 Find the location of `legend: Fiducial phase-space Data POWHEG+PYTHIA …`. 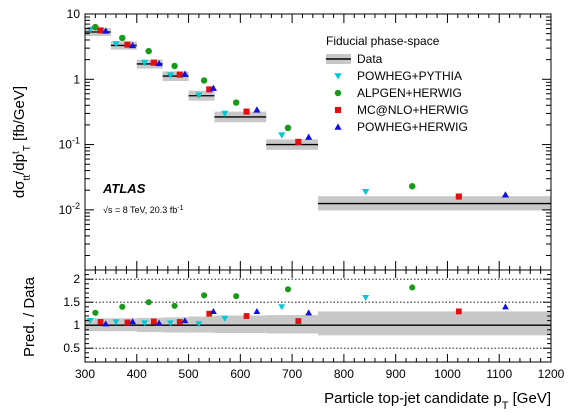

legend: Fiducial phase-space Data POWHEG+PYTHIA … is located at coordinates (397, 84).